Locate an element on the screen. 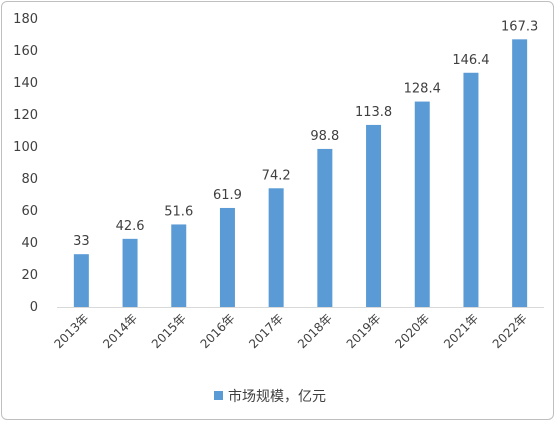 The image size is (557, 423). y-tick-label: 160 is located at coordinates (25, 51).